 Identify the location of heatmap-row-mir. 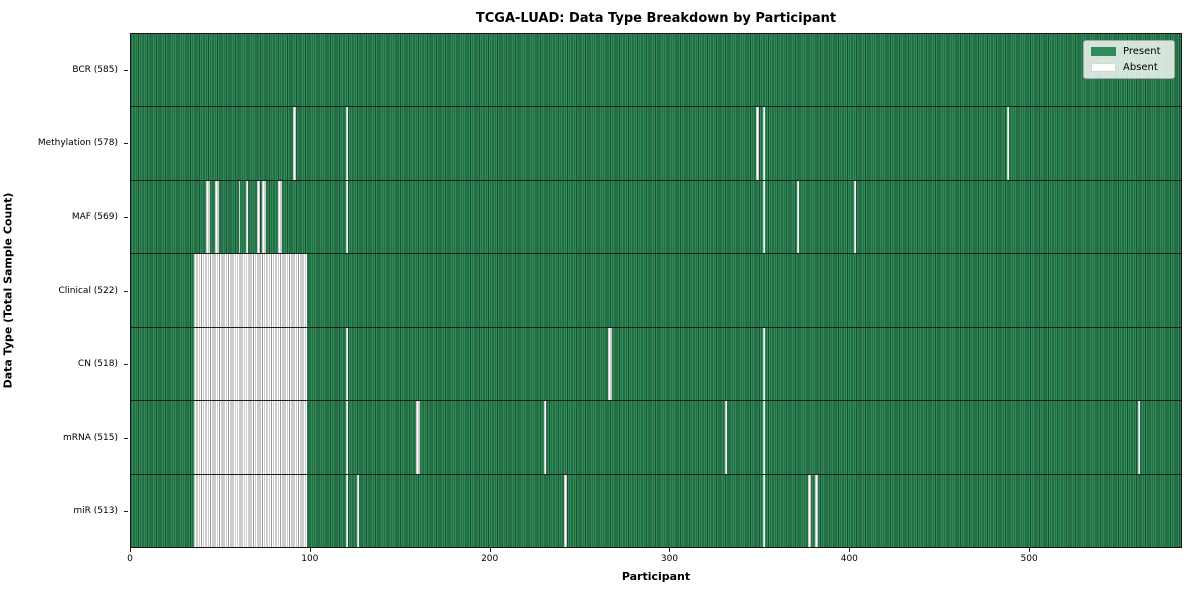
(656, 510).